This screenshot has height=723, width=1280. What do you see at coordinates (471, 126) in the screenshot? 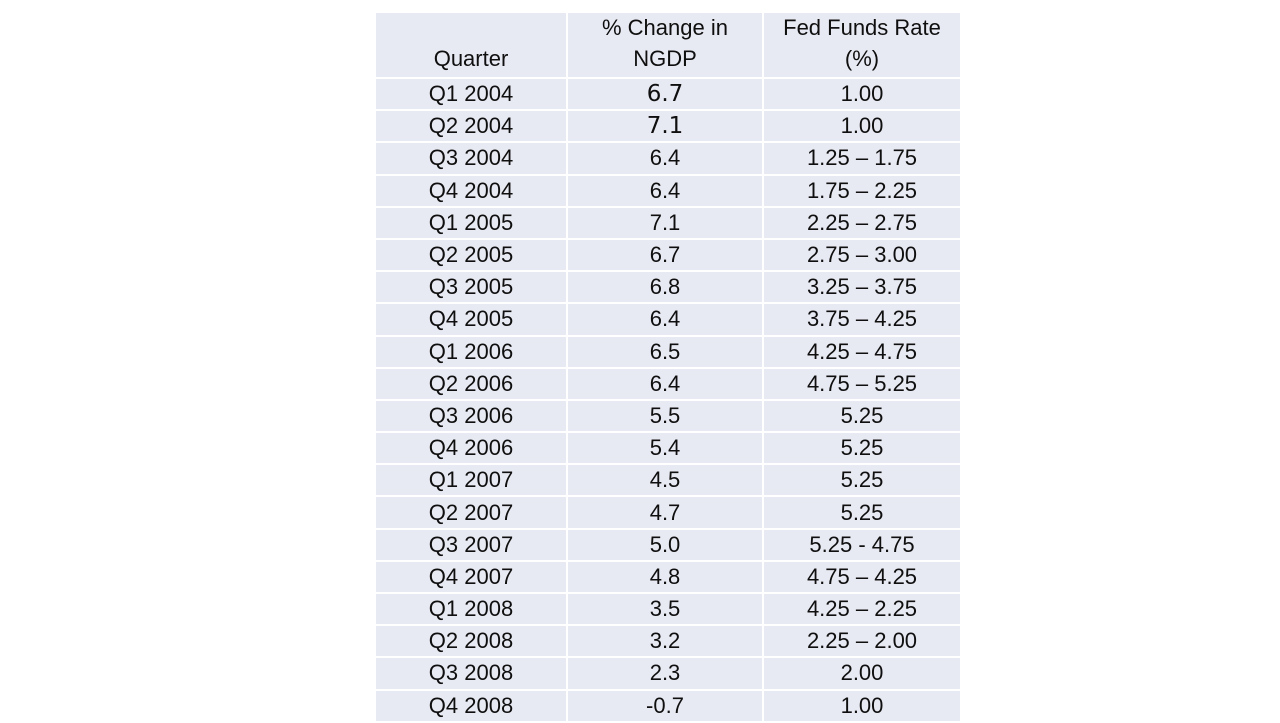
I see `cell-quarter: Q2 2004` at bounding box center [471, 126].